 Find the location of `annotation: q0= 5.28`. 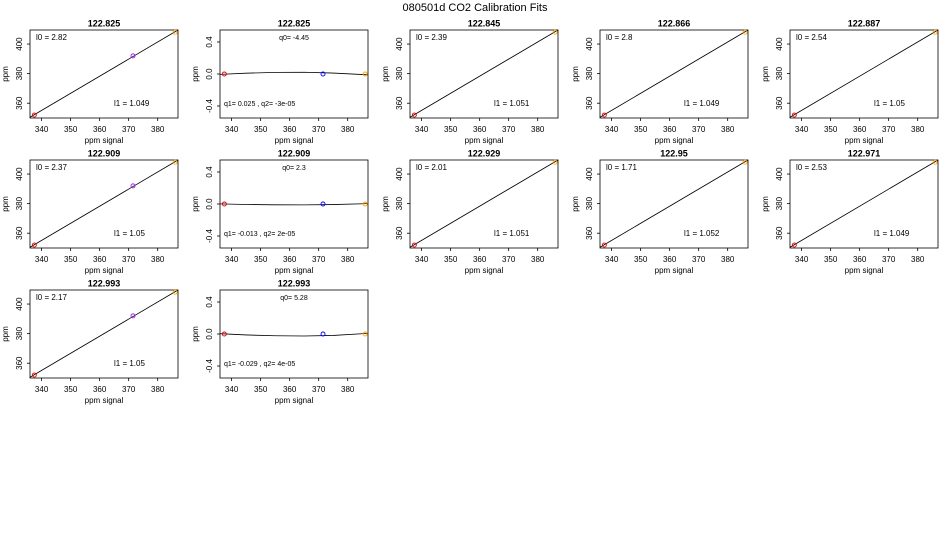

annotation: q0= 5.28 is located at coordinates (294, 298).